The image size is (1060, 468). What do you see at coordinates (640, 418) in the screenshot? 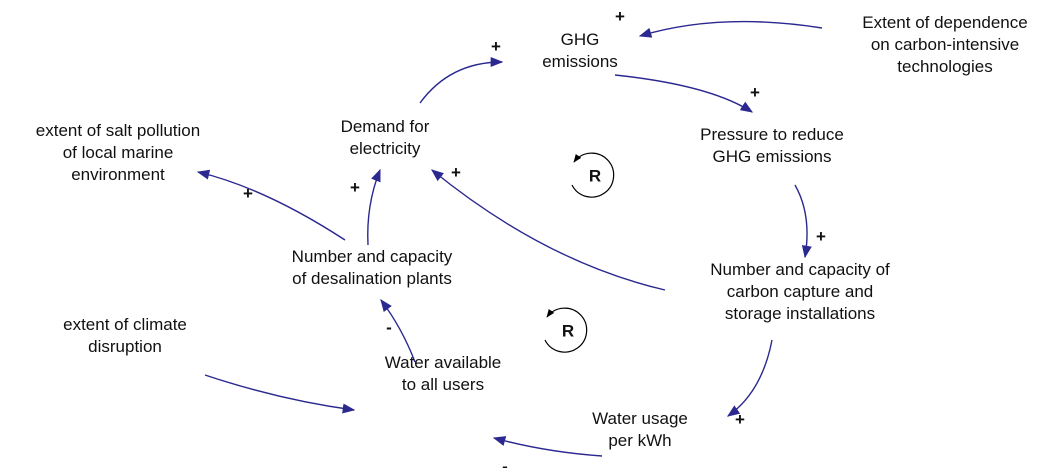
I see `node-label: Water usage` at bounding box center [640, 418].